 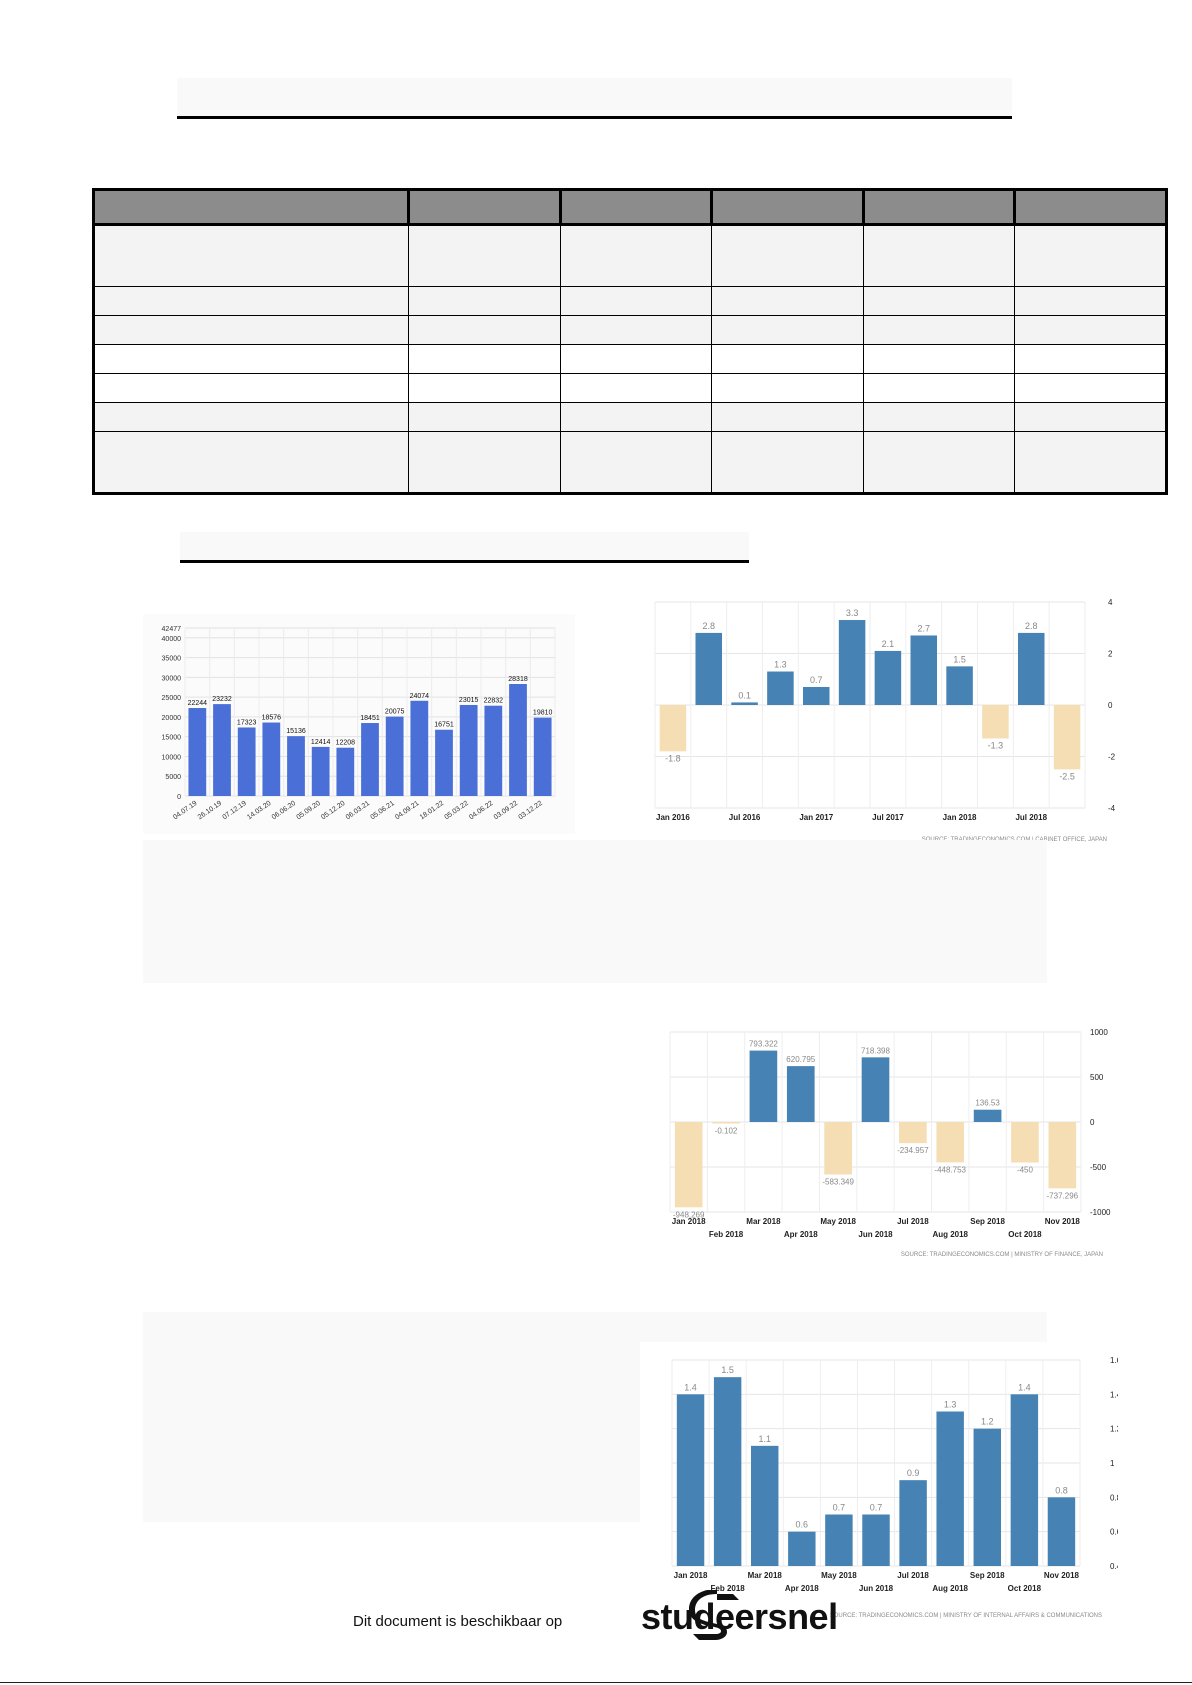 What do you see at coordinates (382, 810) in the screenshot?
I see `x-tick-label: 05.06.21` at bounding box center [382, 810].